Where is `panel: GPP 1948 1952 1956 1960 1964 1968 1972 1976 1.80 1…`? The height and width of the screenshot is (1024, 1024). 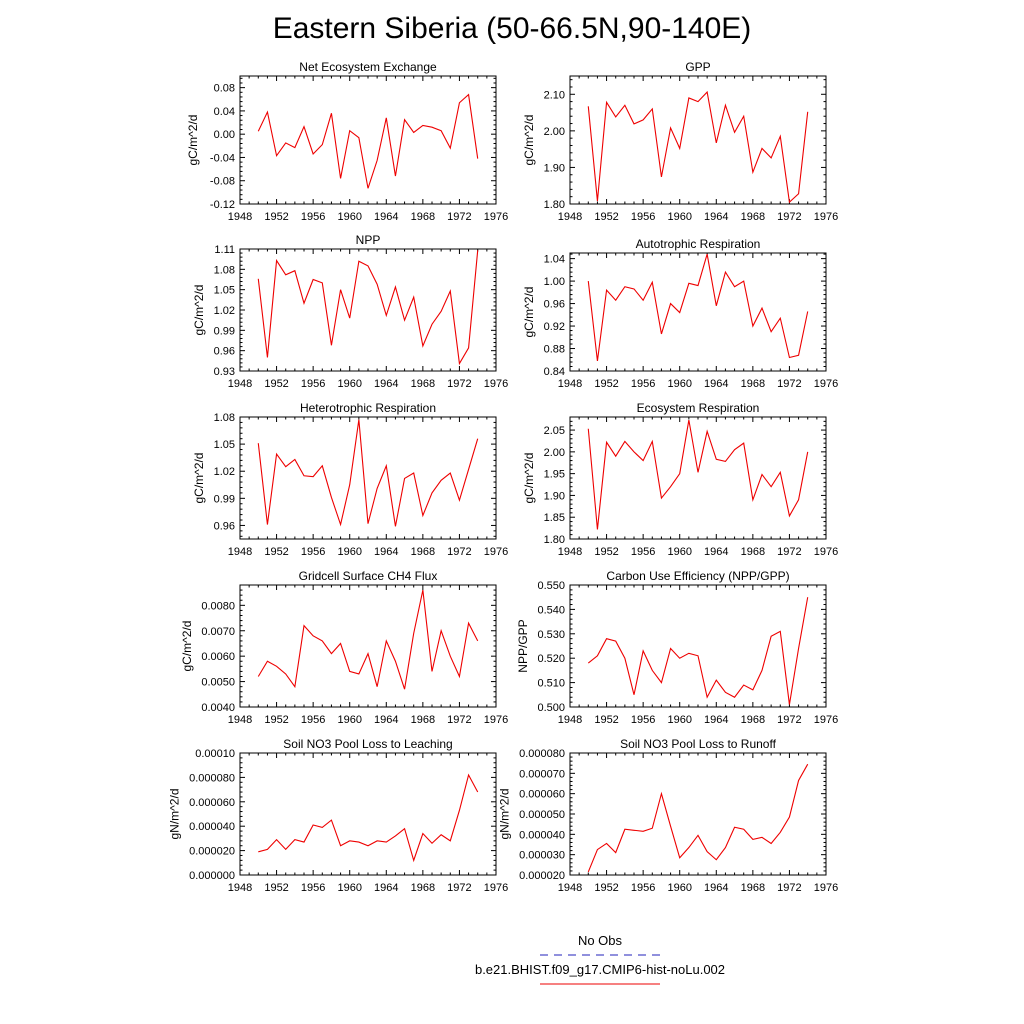
panel: GPP 1948 1952 1956 1960 1964 1968 1972 1976 1.80 1… is located at coordinates (680, 141).